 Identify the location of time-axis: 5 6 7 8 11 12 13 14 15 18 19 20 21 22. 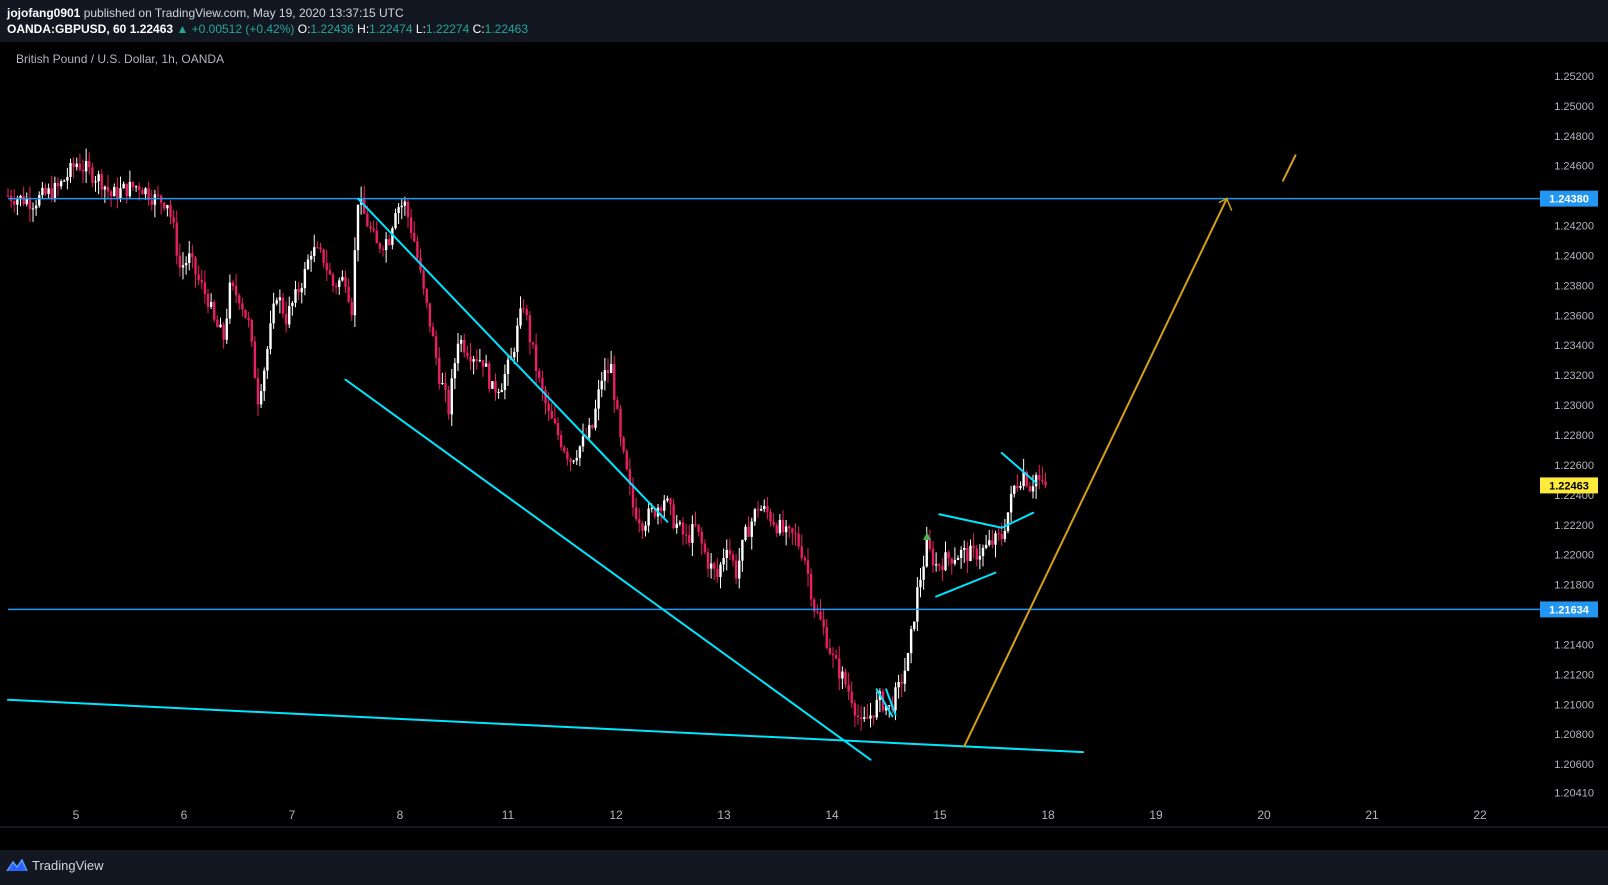
(804, 818).